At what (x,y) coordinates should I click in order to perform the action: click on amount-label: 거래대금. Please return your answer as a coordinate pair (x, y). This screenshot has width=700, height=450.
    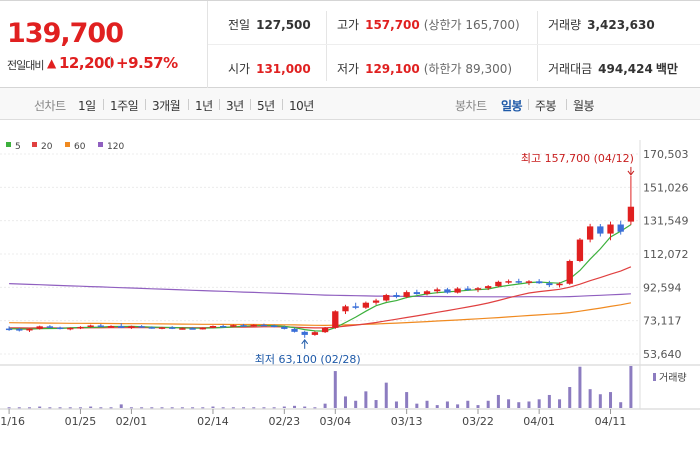
    Looking at the image, I should click on (570, 69).